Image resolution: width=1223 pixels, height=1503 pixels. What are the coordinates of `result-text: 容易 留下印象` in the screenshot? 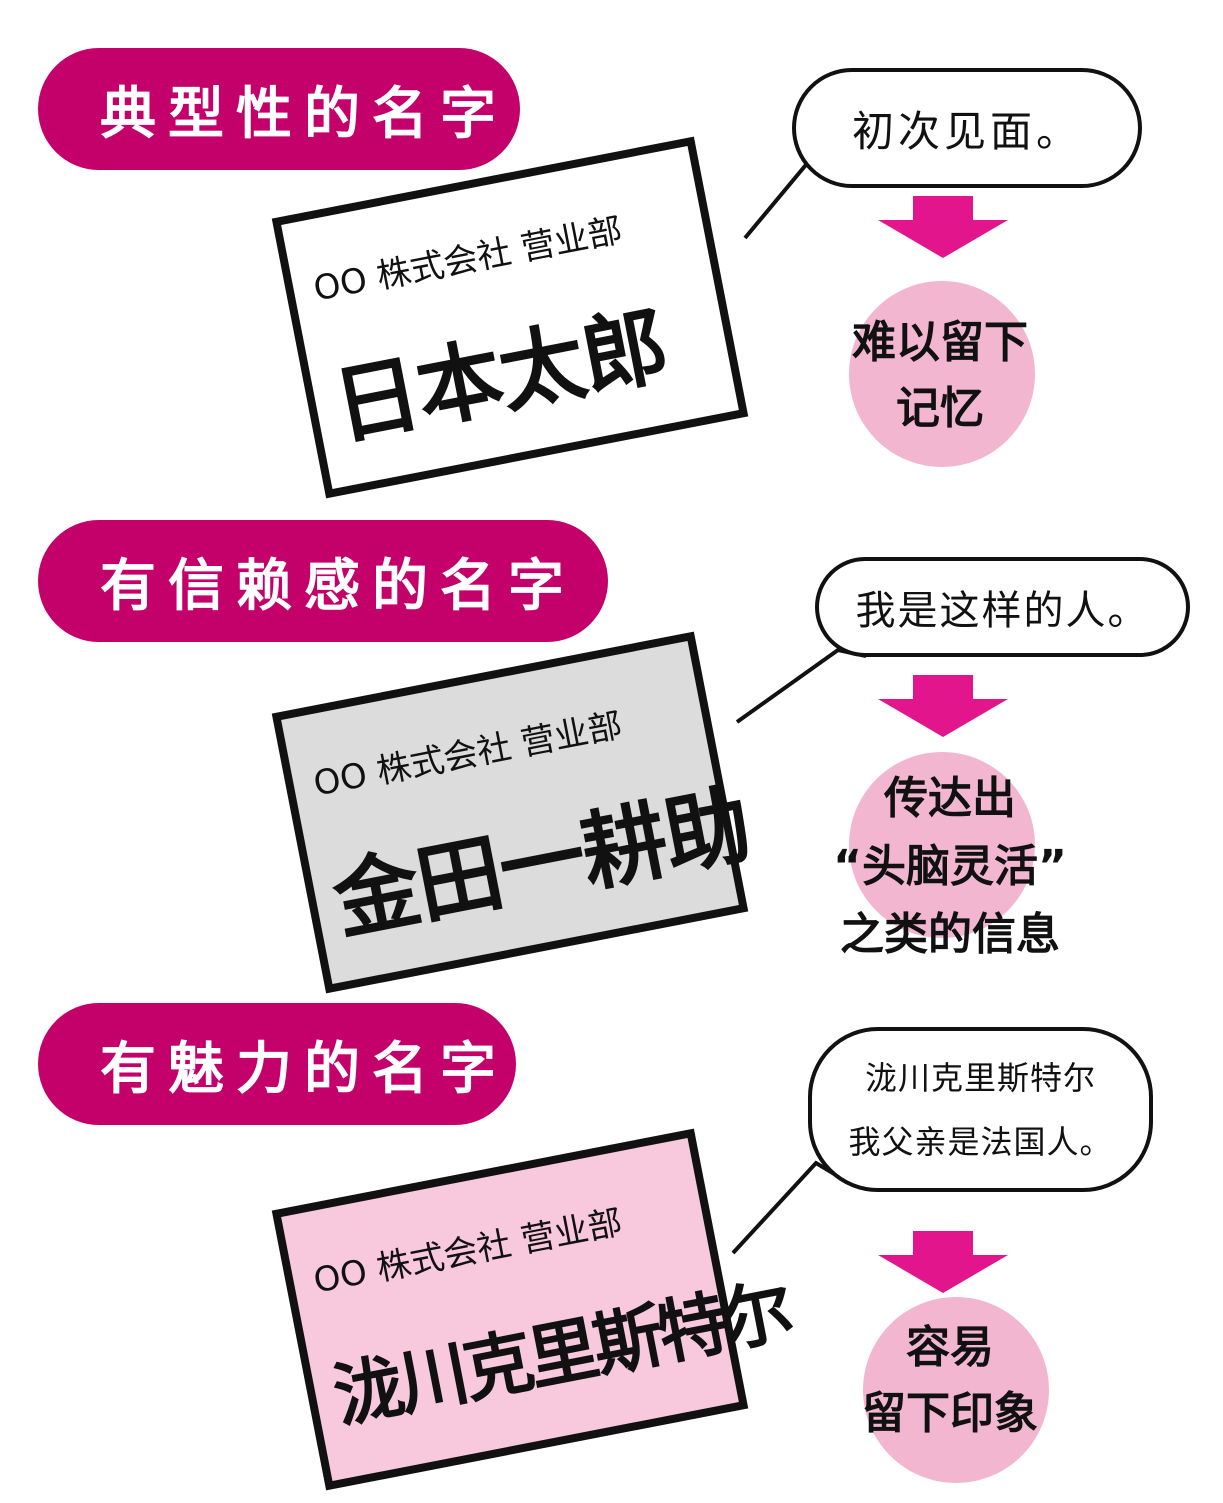 It's located at (950, 1381).